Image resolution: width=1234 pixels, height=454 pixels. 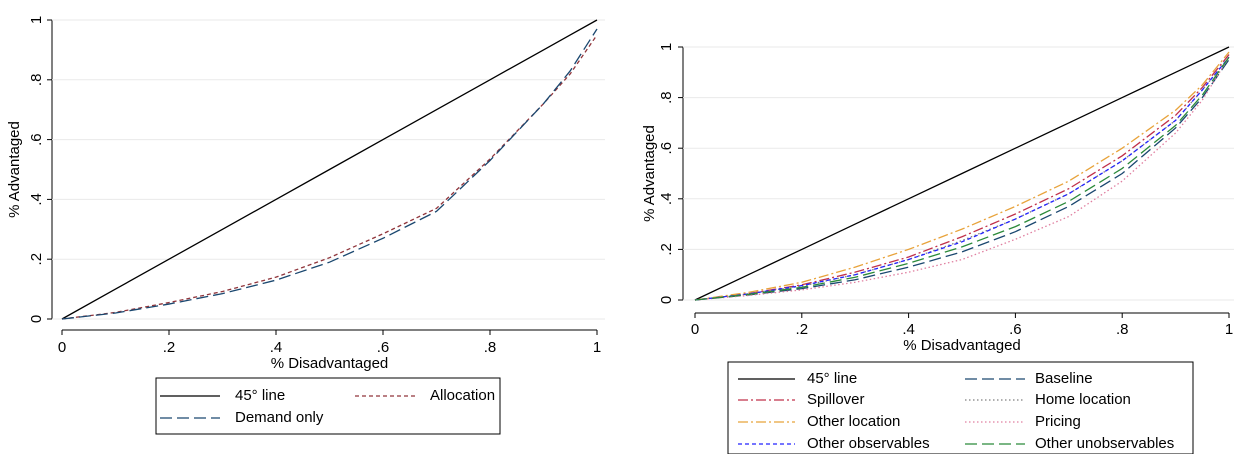 What do you see at coordinates (1058, 421) in the screenshot?
I see `legend-label: Pricing` at bounding box center [1058, 421].